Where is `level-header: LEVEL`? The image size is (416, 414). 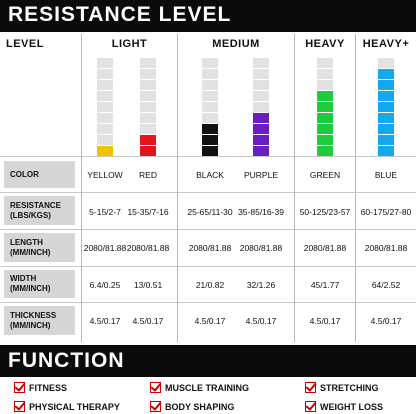
level-header: LEVEL is located at coordinates (25, 44).